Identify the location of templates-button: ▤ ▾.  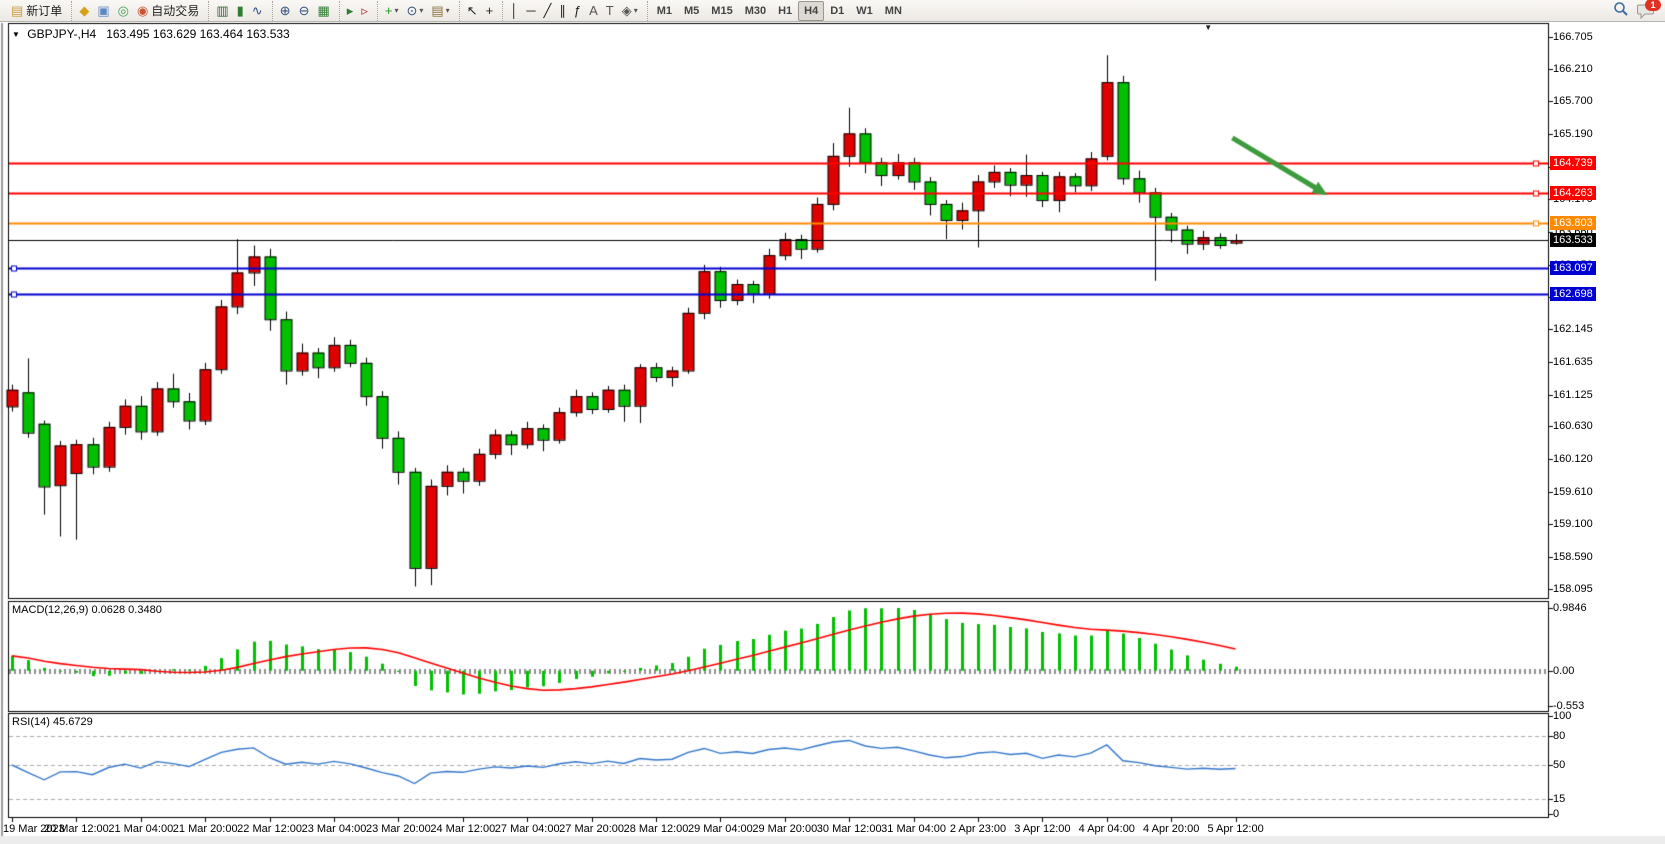
(440, 11).